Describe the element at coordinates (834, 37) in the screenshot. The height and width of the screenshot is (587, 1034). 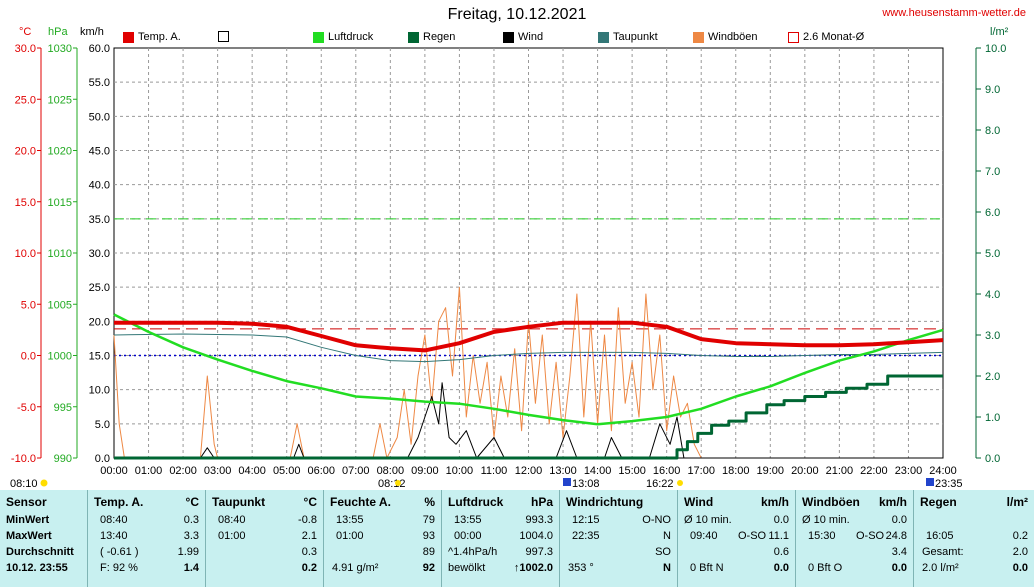
I see `legend-label: 2.6 Monat-Ø` at that location.